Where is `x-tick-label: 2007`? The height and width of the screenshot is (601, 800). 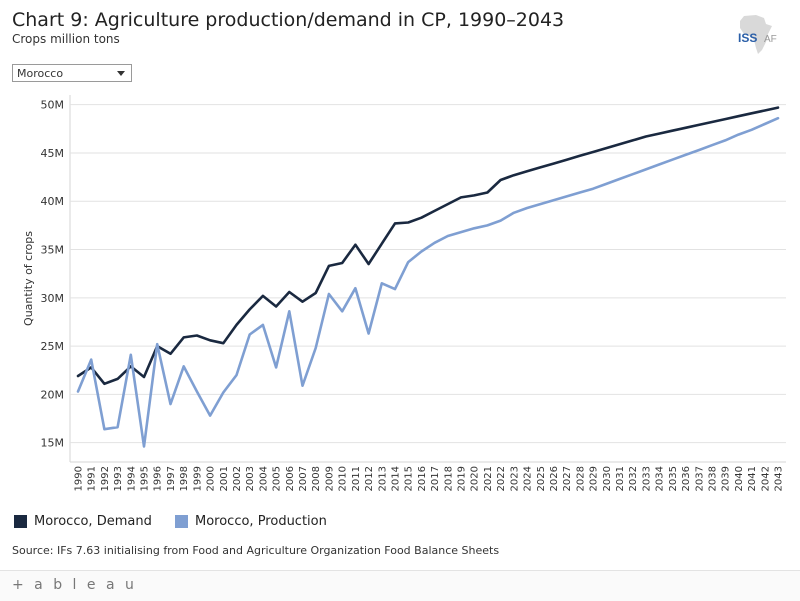 x-tick-label: 2007 is located at coordinates (303, 478).